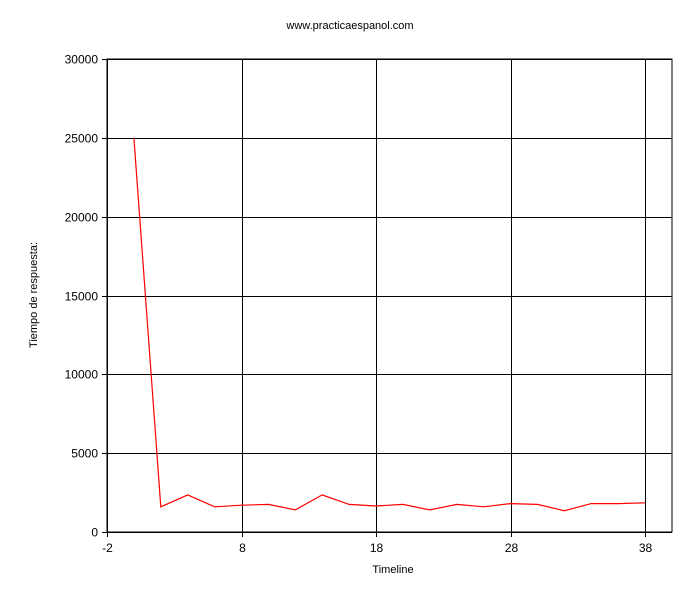 This screenshot has height=600, width=700. I want to click on y-tick-label-2: 10000, so click(82, 375).